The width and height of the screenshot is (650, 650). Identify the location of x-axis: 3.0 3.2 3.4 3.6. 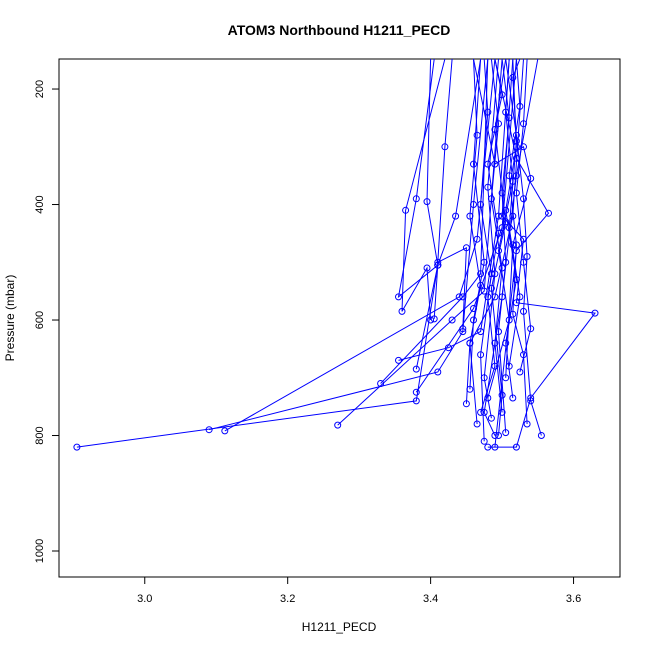
(359, 591).